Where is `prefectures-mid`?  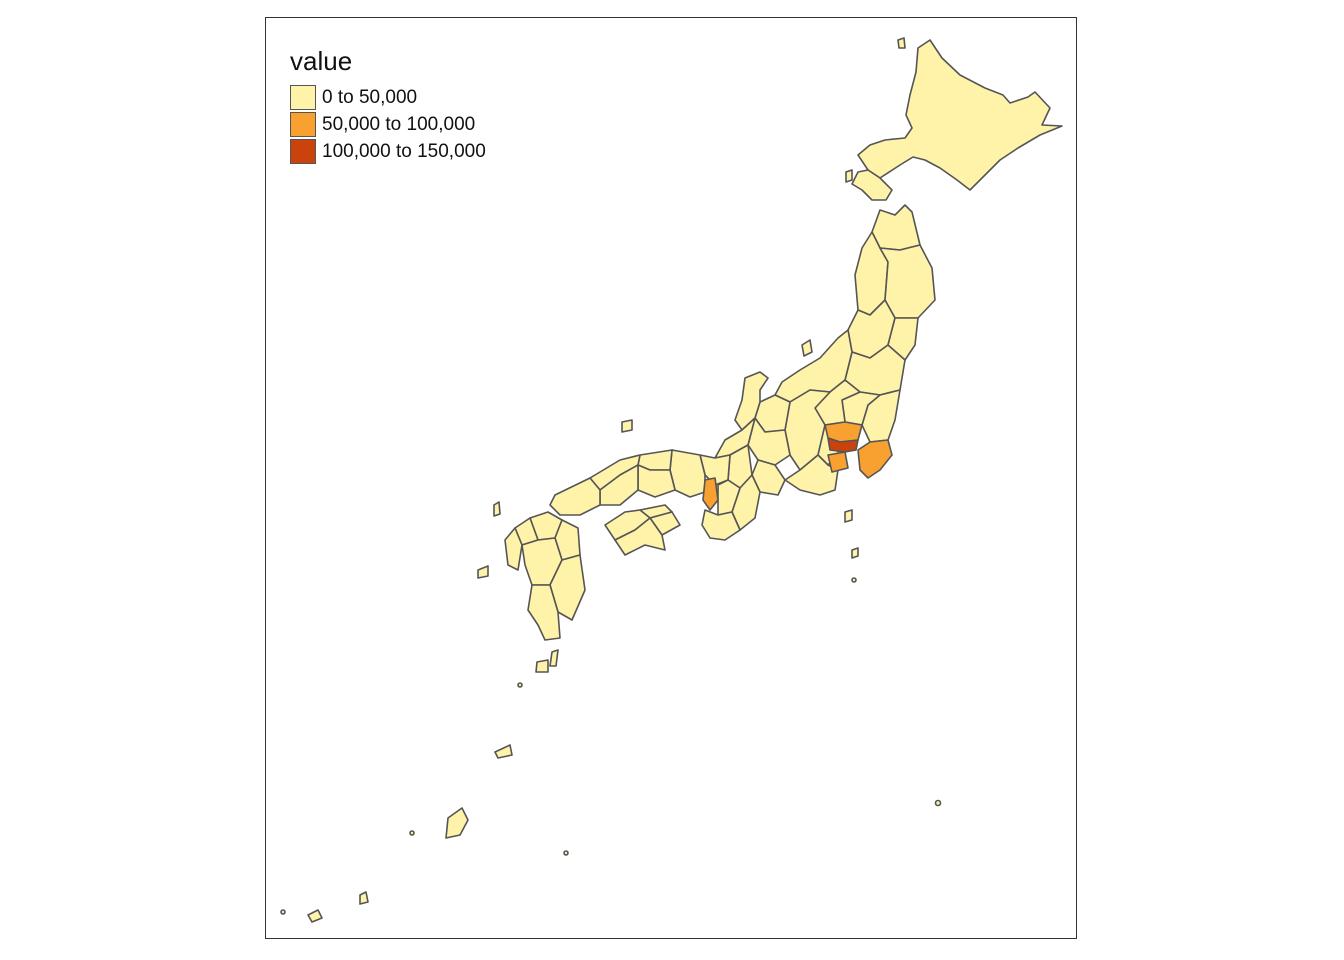
prefectures-mid is located at coordinates (797, 466).